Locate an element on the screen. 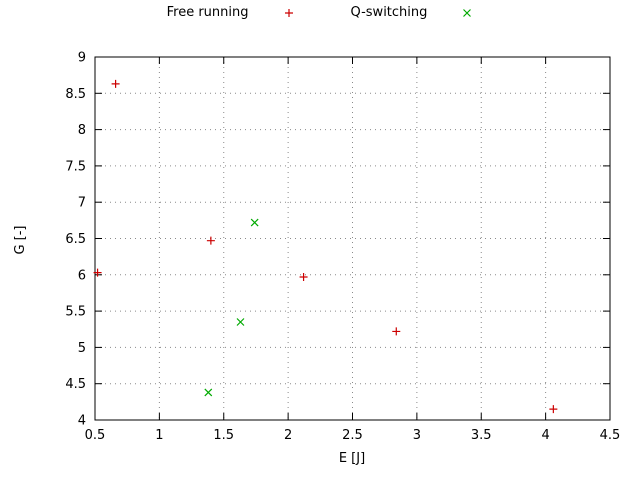 The height and width of the screenshot is (480, 640). x-tick-label: 0.5 is located at coordinates (95, 435).